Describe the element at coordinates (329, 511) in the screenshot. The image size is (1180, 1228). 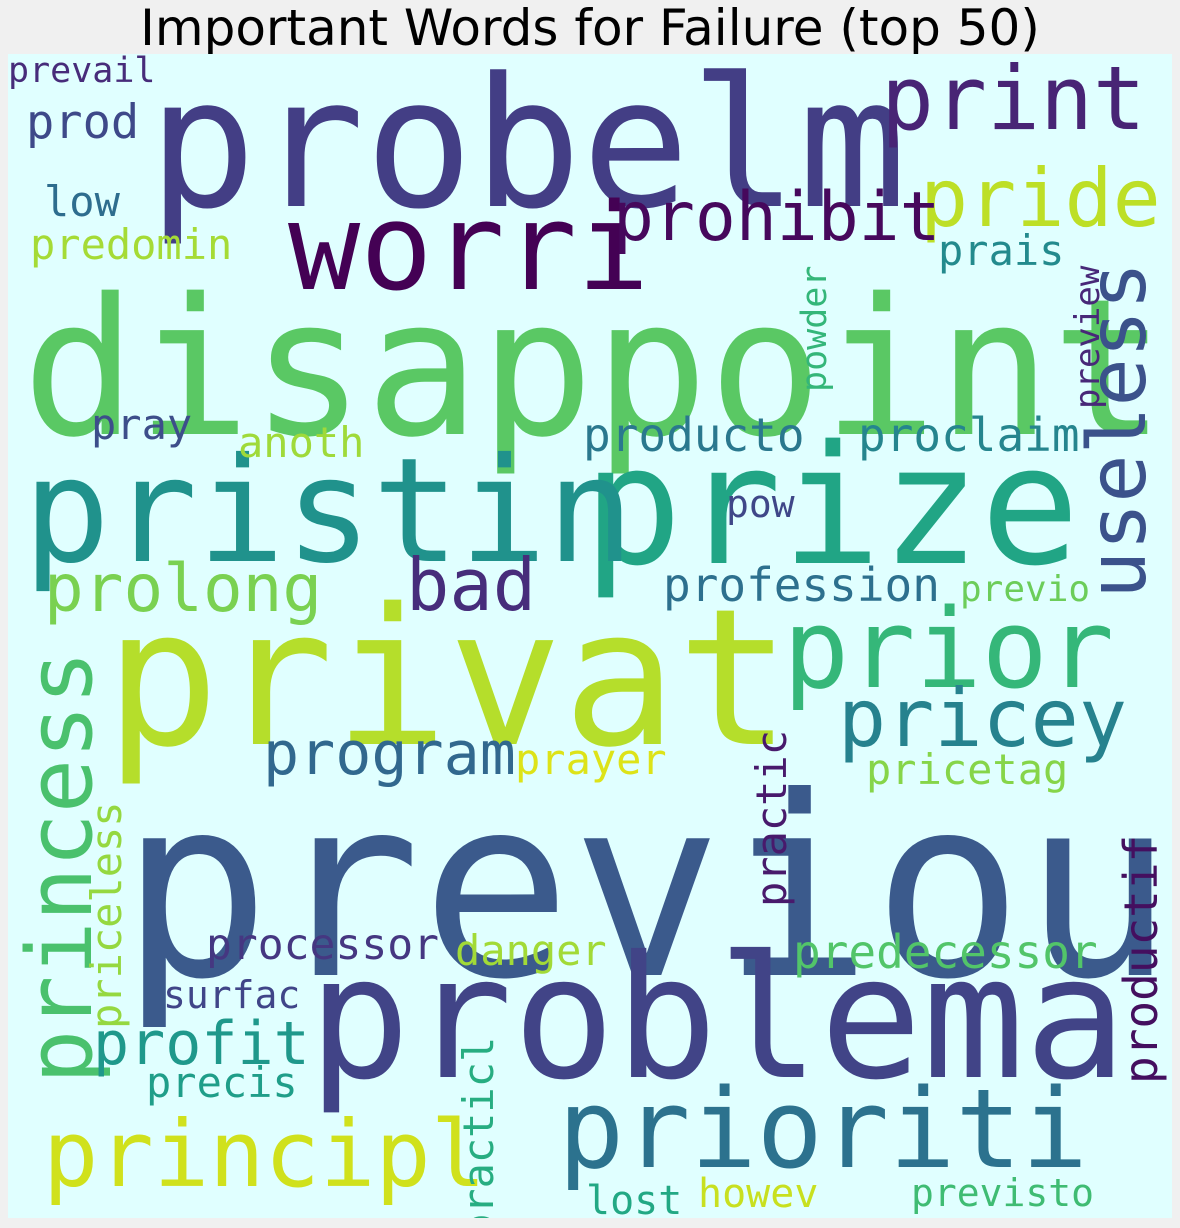
I see `cloud-word-pristin: pristin` at that location.